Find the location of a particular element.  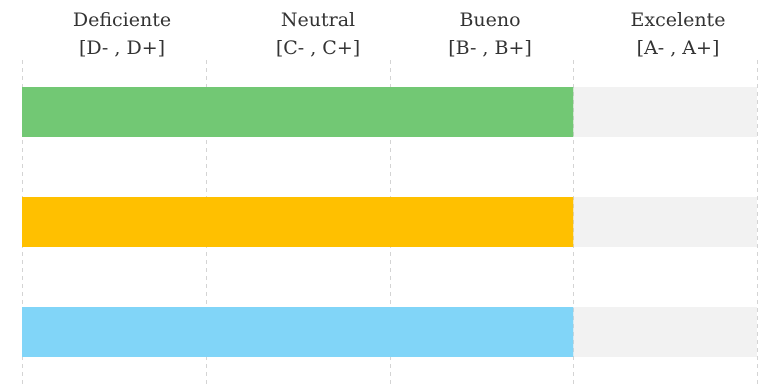

category-range: [D- , D+] is located at coordinates (122, 48).